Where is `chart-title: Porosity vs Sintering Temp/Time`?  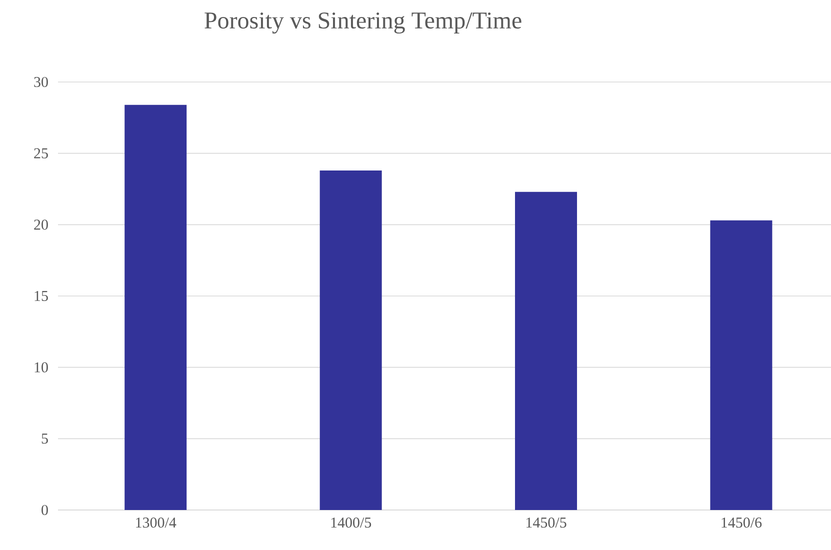
chart-title: Porosity vs Sintering Temp/Time is located at coordinates (363, 23).